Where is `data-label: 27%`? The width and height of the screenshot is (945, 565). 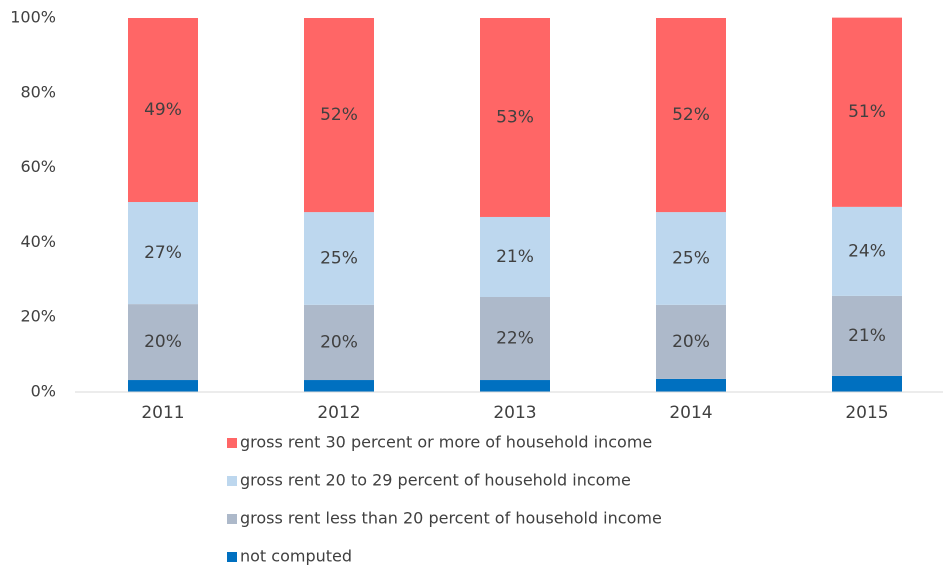 data-label: 27% is located at coordinates (163, 253).